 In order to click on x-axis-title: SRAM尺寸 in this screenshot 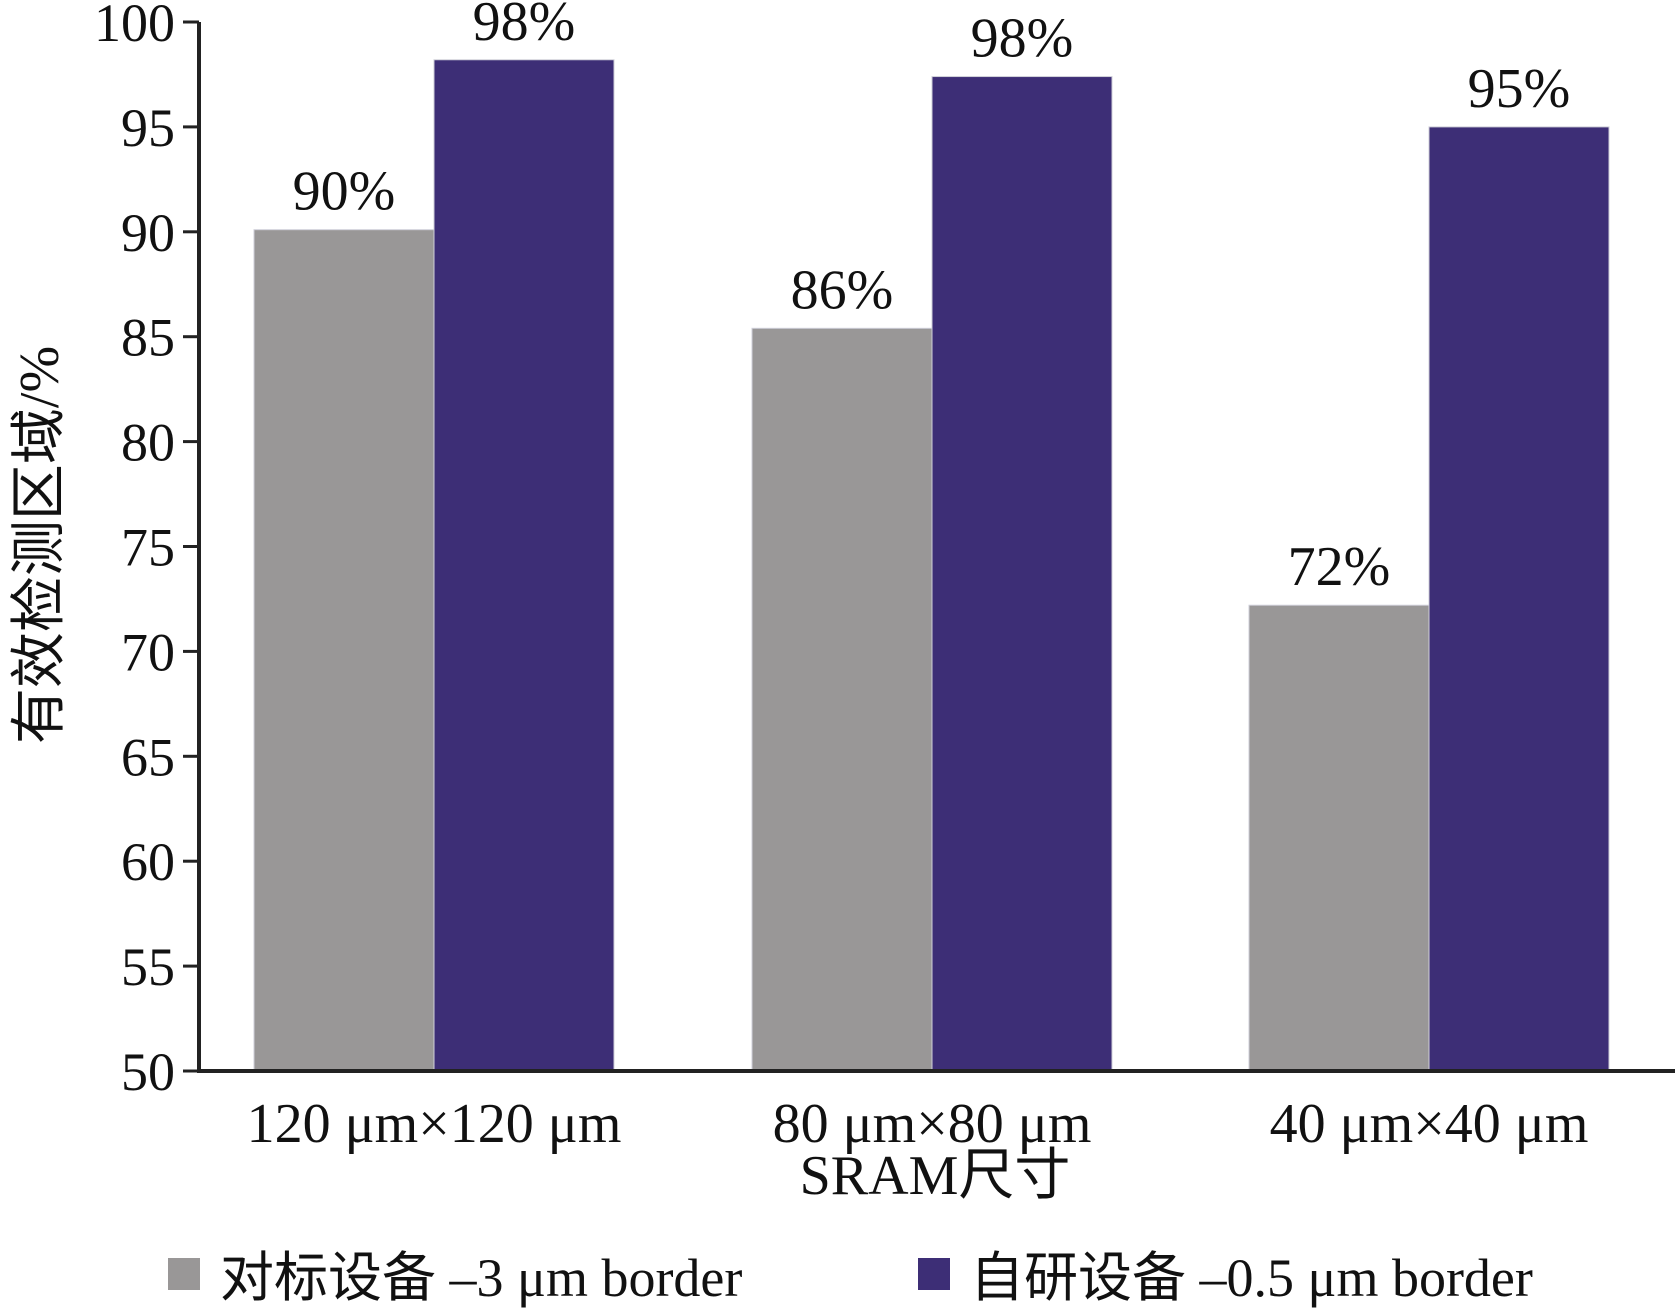, I will do `click(935, 1176)`.